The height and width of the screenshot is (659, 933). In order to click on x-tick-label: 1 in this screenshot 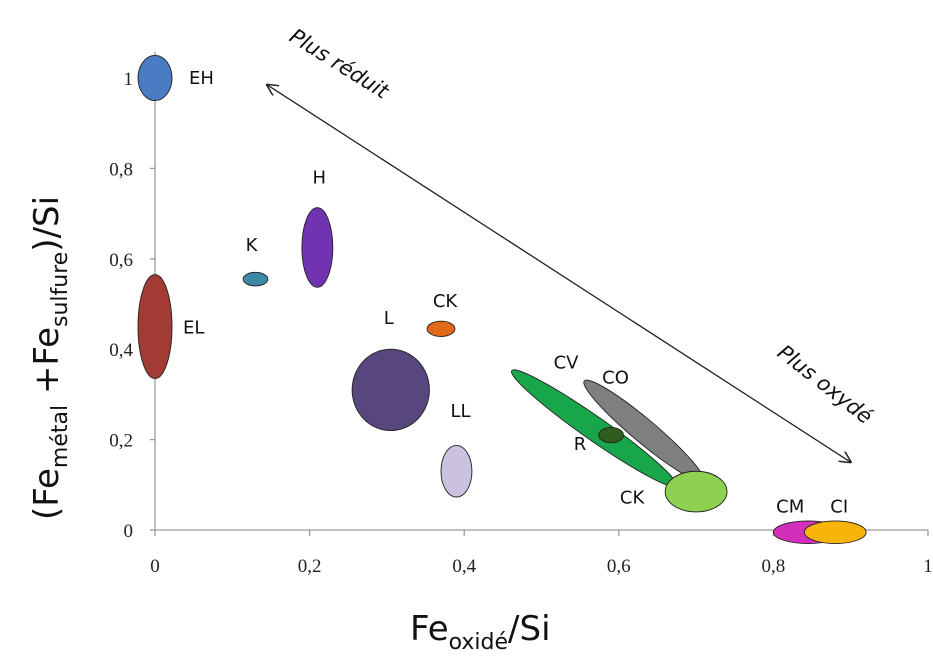, I will do `click(928, 566)`.